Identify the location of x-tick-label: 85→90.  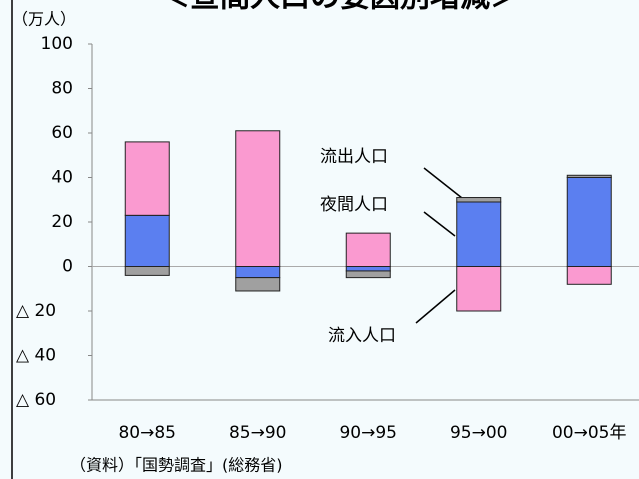
(258, 433).